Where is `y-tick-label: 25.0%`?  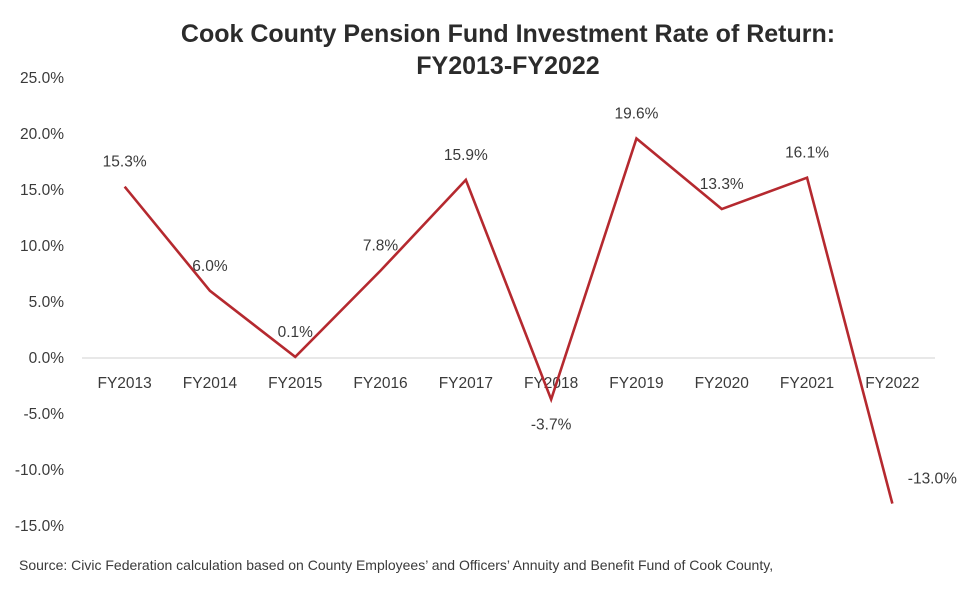
y-tick-label: 25.0% is located at coordinates (42, 78).